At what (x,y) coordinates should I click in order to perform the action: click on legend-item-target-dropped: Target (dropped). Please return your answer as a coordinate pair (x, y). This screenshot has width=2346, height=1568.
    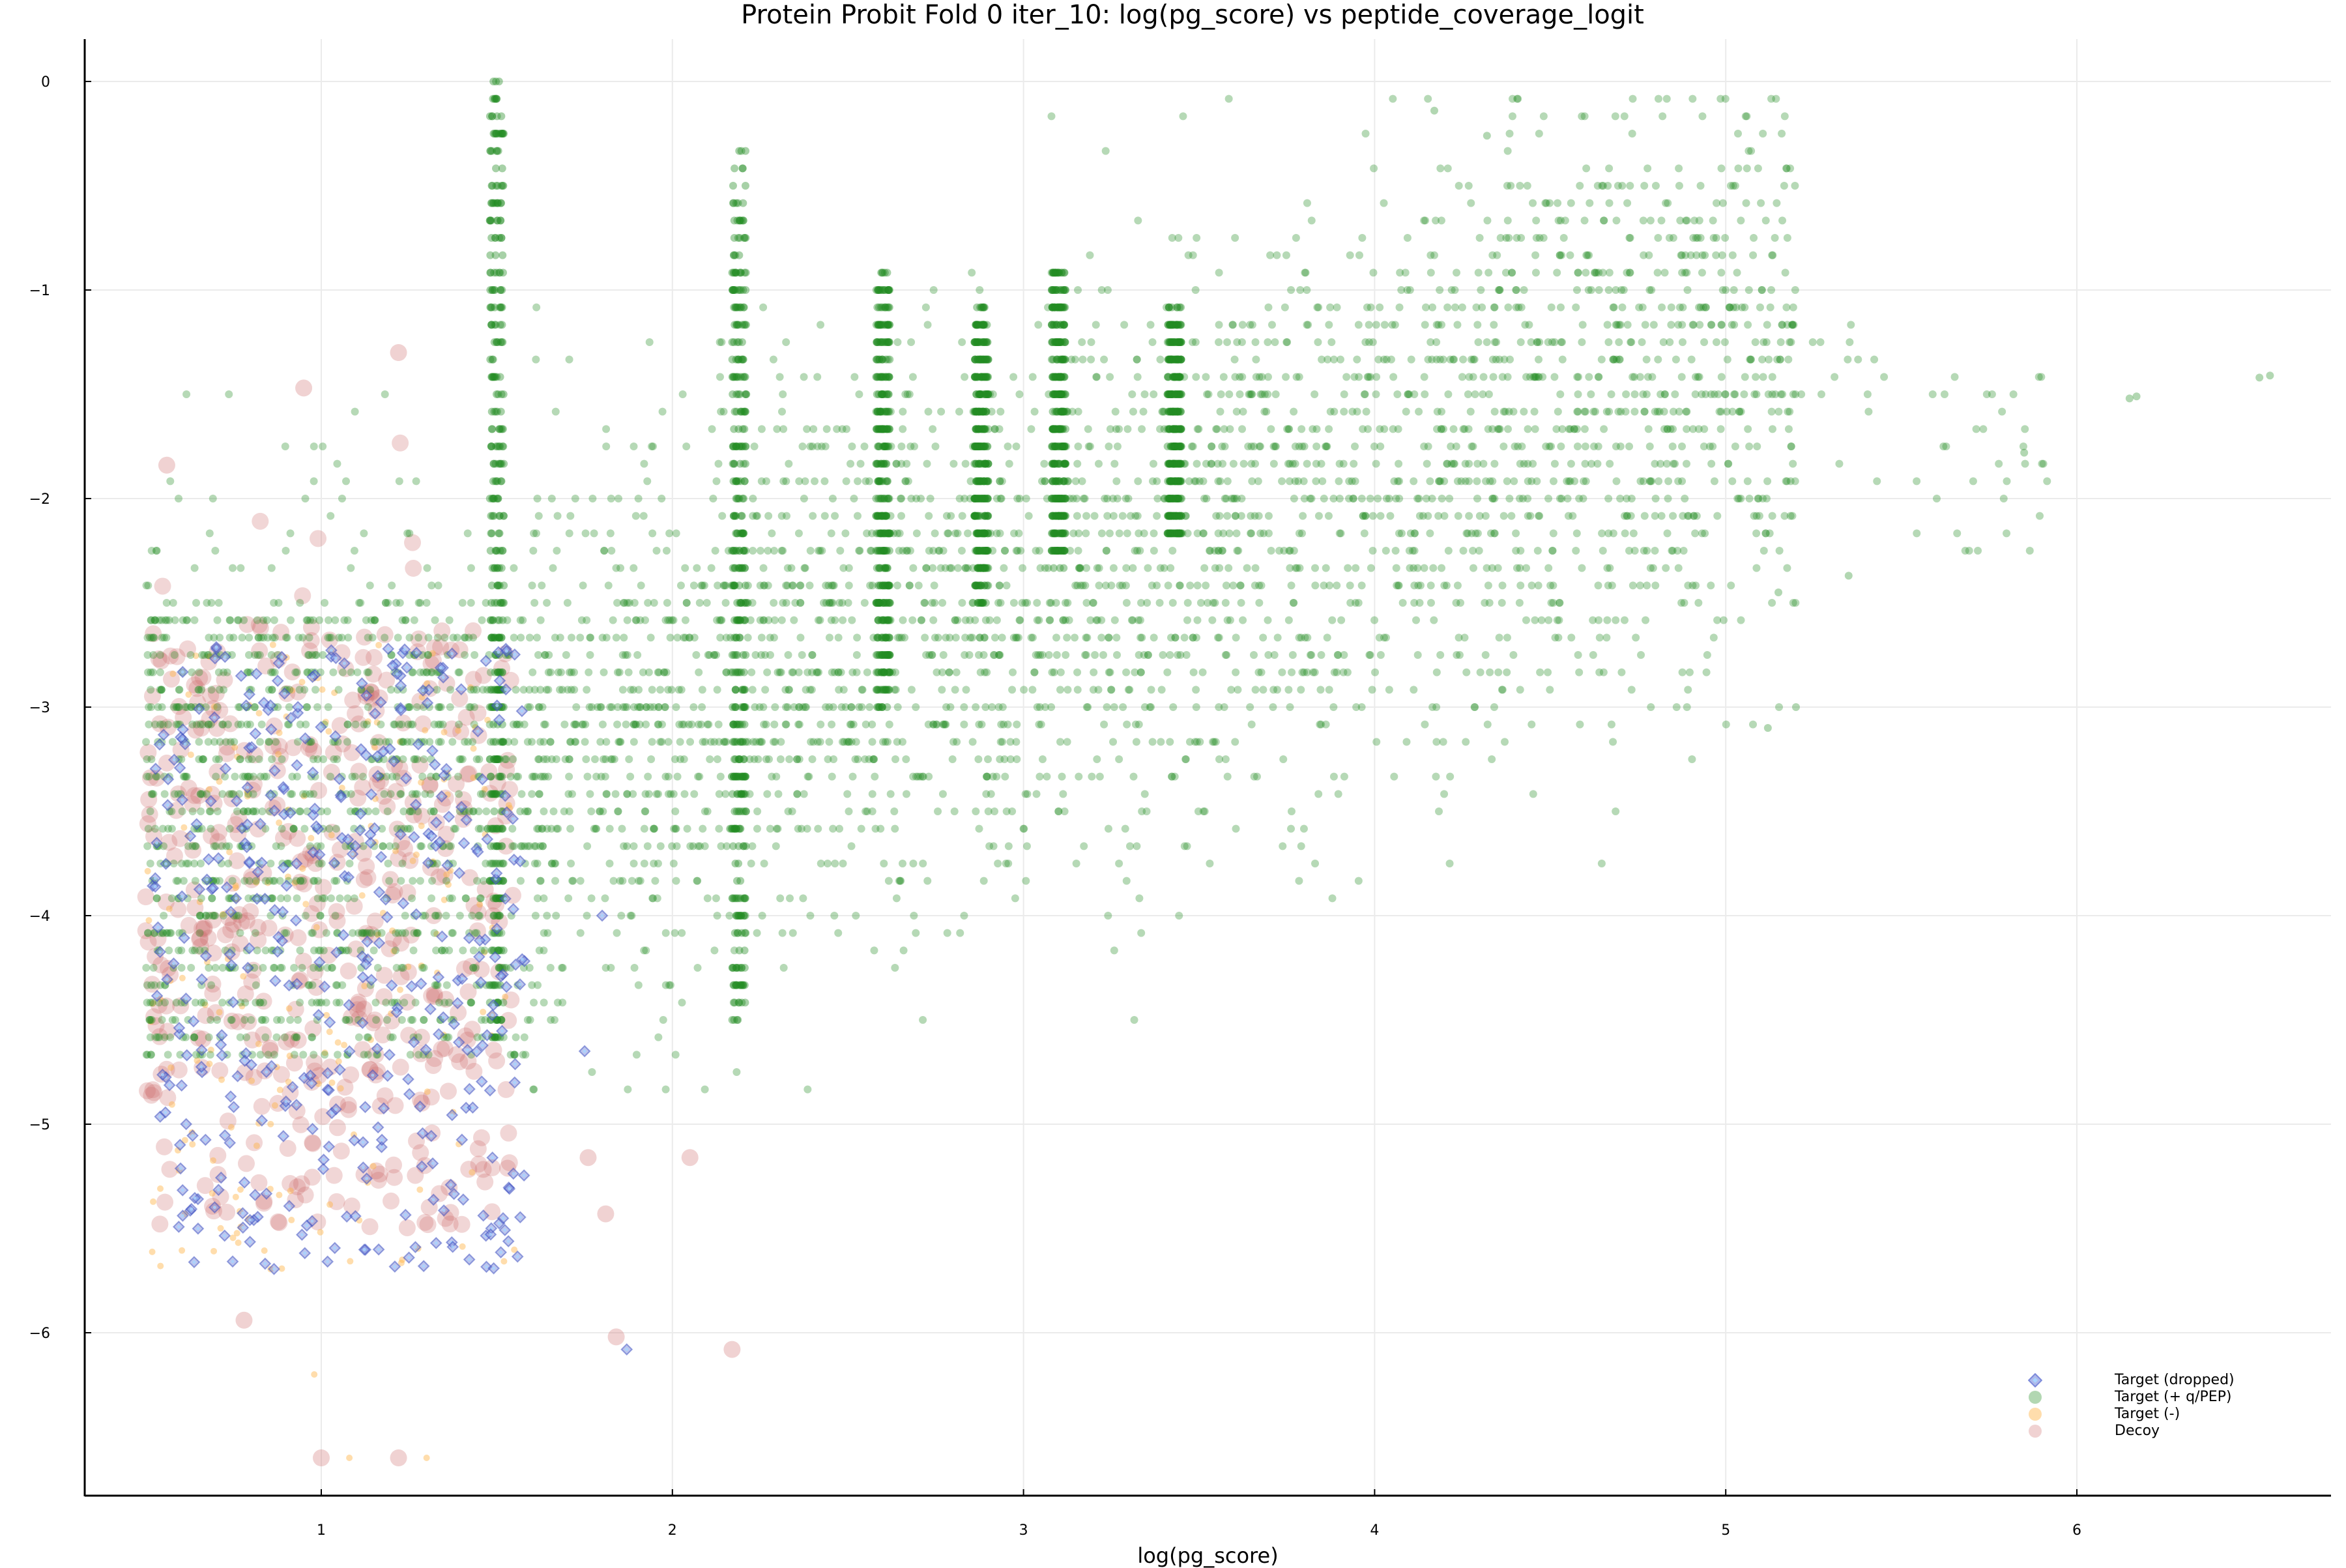
    Looking at the image, I should click on (2131, 1380).